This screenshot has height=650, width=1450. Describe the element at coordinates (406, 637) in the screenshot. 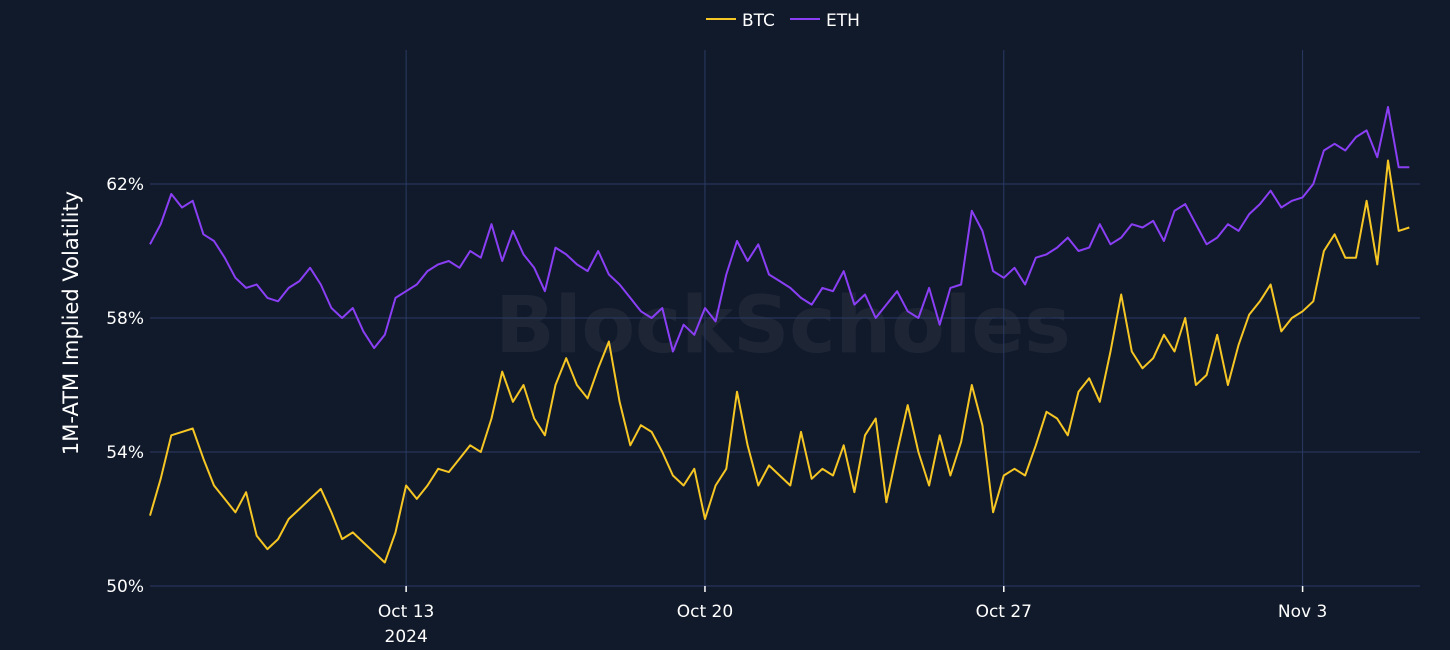

I see `x-tick-sublabel: 2024` at that location.